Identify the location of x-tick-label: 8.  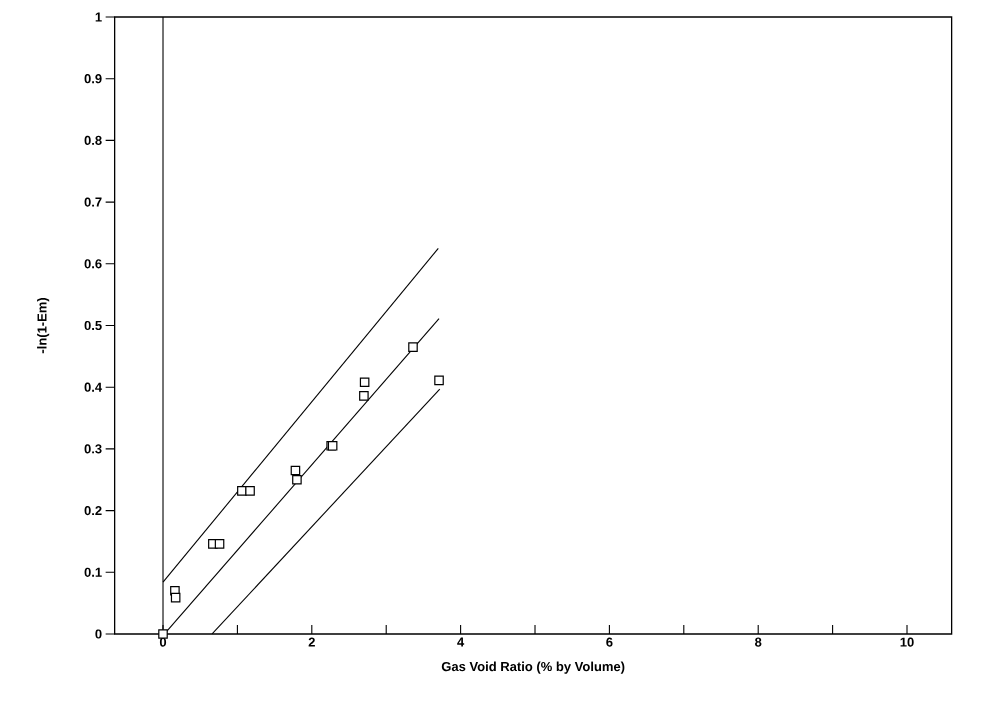
(758, 642).